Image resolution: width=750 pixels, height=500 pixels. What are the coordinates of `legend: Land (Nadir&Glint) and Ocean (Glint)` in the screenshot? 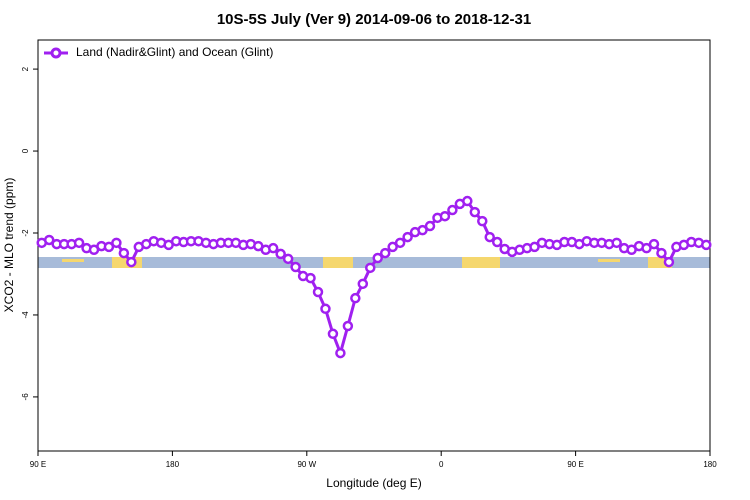 It's located at (158, 52).